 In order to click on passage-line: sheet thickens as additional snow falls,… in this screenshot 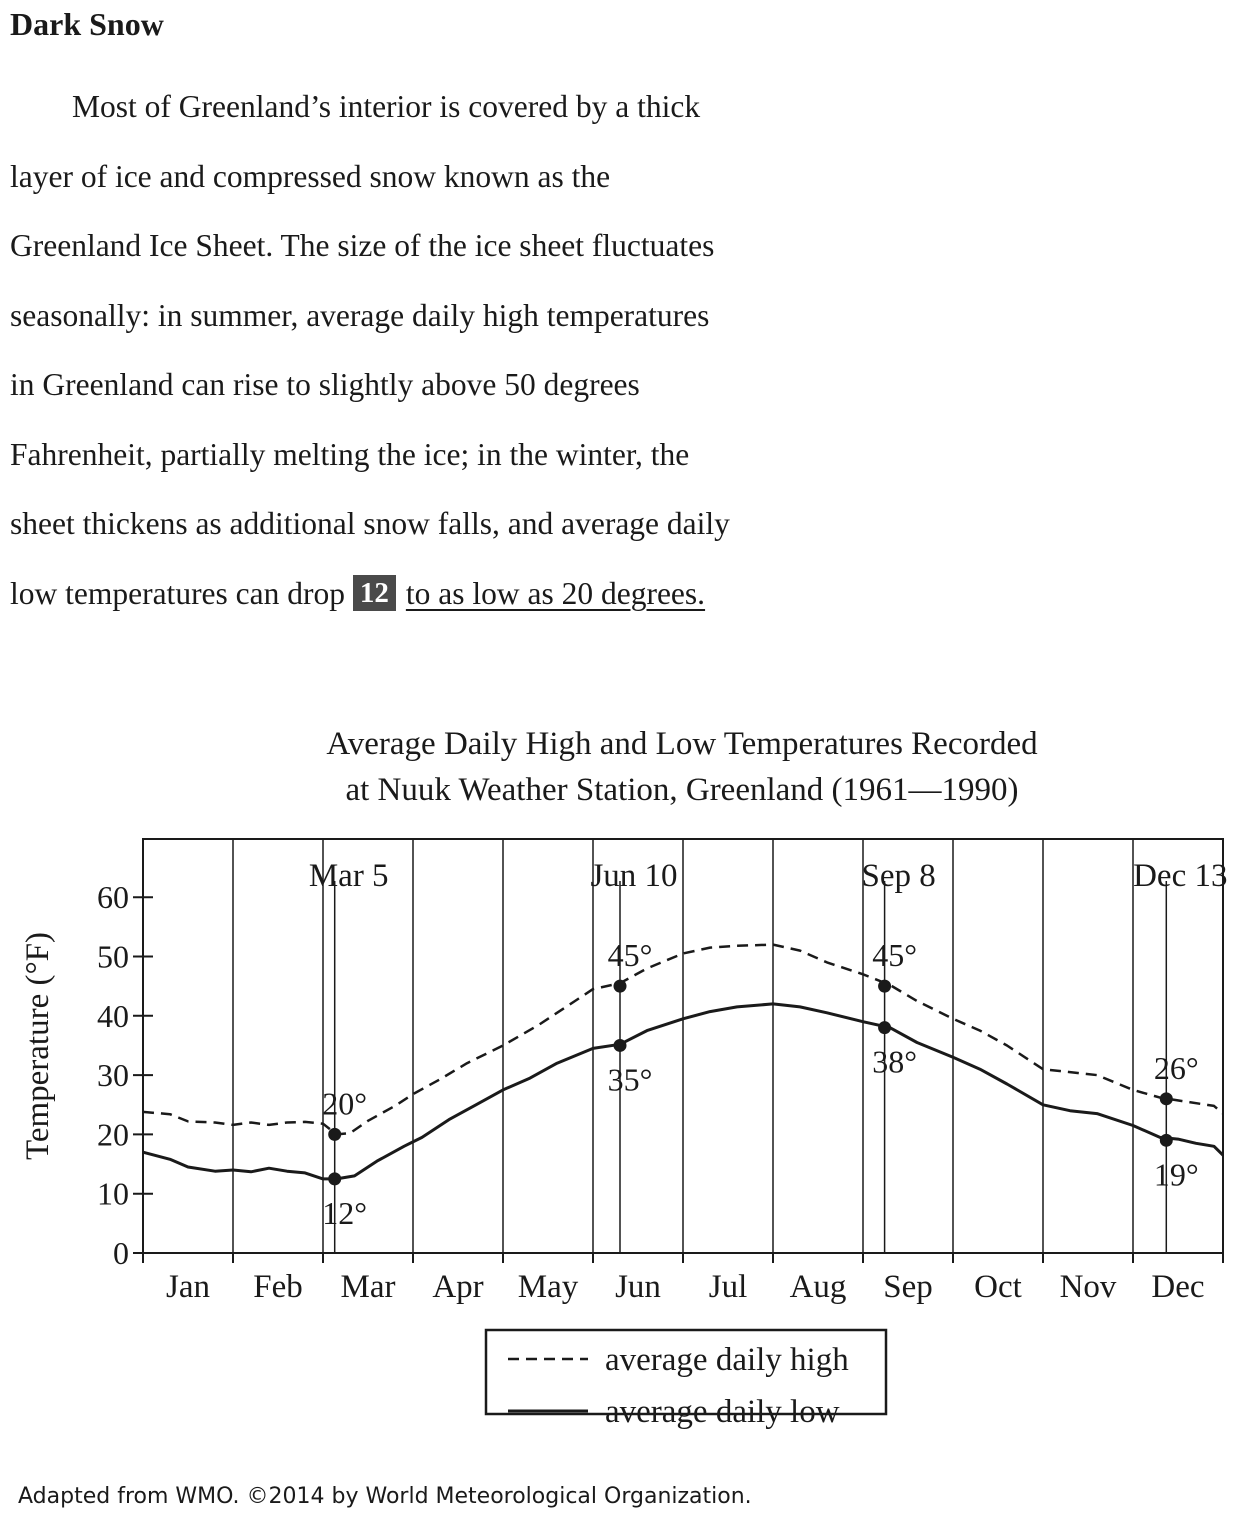, I will do `click(370, 523)`.